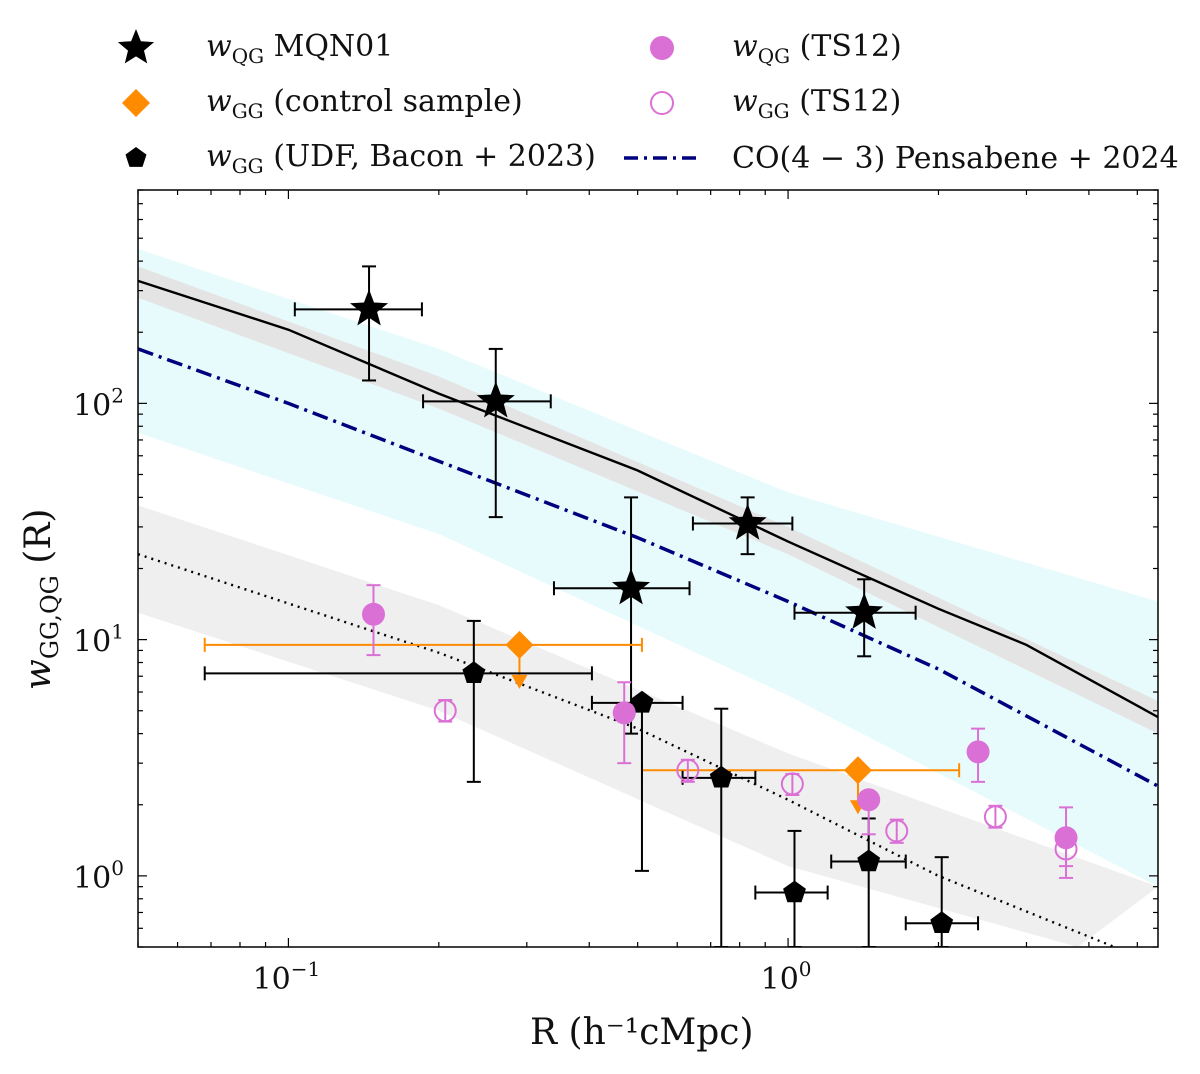 The image size is (1200, 1074). I want to click on legend-item-wgg-ts12: wGG (TS12), so click(761, 103).